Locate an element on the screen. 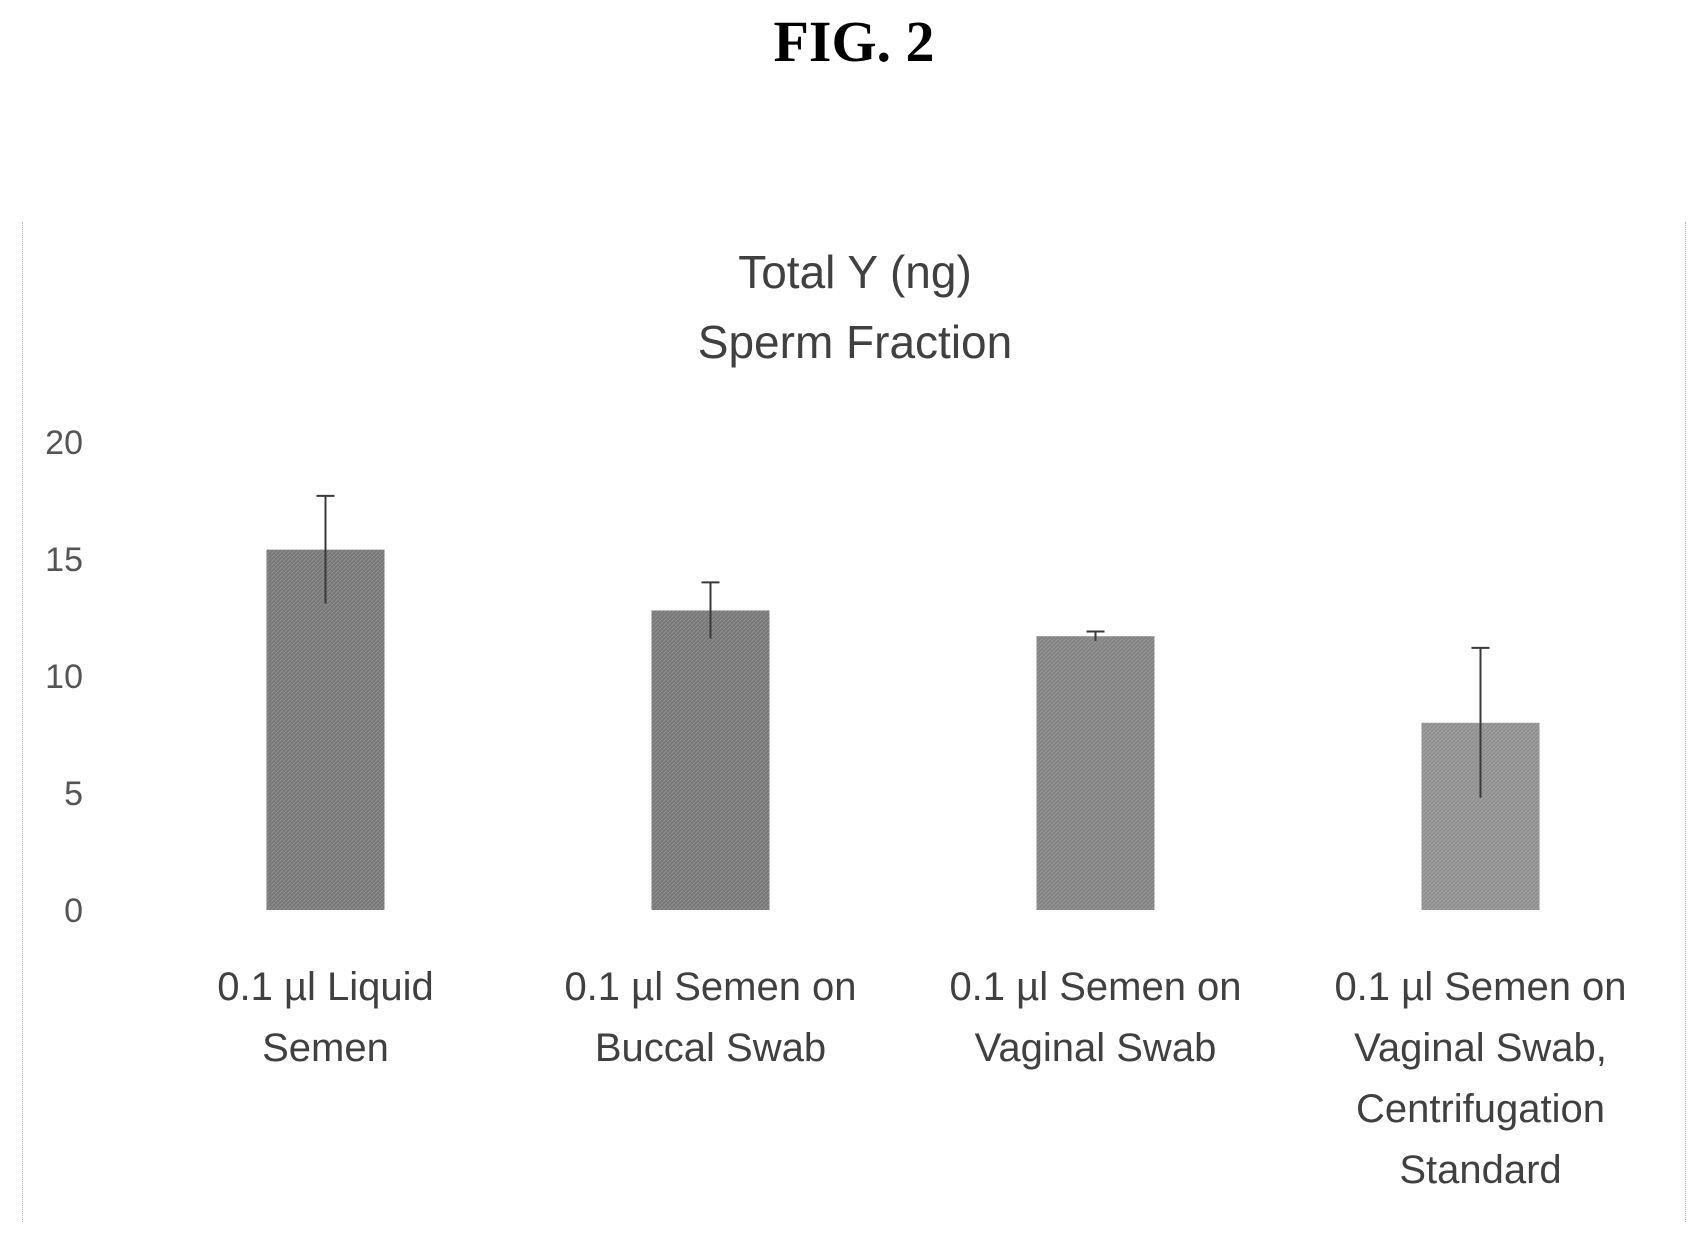 The image size is (1708, 1235). category-label: 0.1 µl Semen on Vaginal Swab is located at coordinates (1095, 1017).